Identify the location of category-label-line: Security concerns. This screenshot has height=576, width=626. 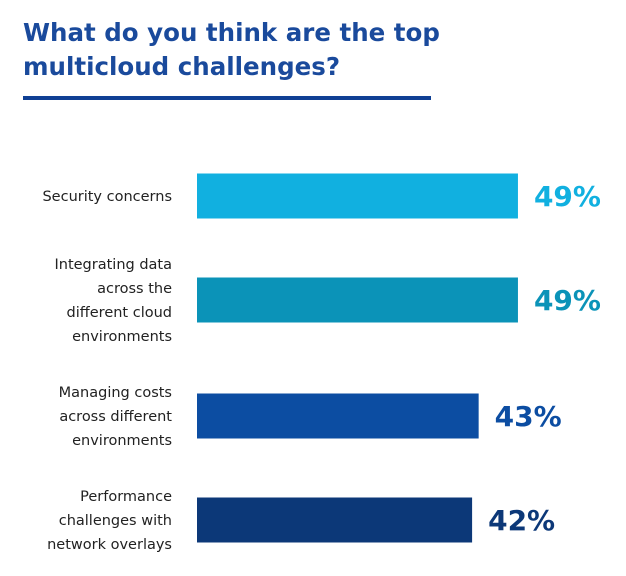
(107, 197).